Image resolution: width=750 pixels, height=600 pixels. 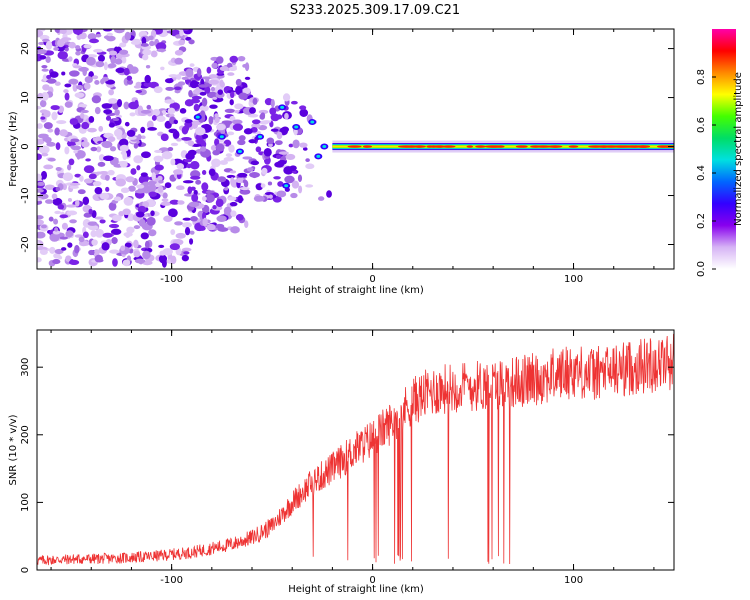 I want to click on spectrogram-y-tick-label: -20, so click(x=25, y=244).